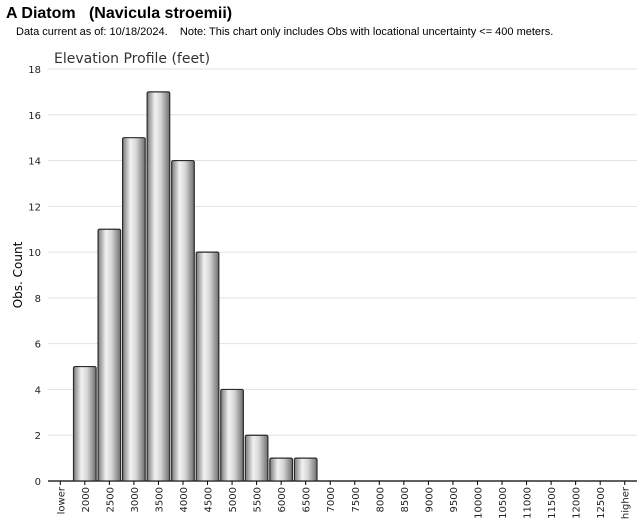  I want to click on x-tick-label: higher, so click(626, 502).